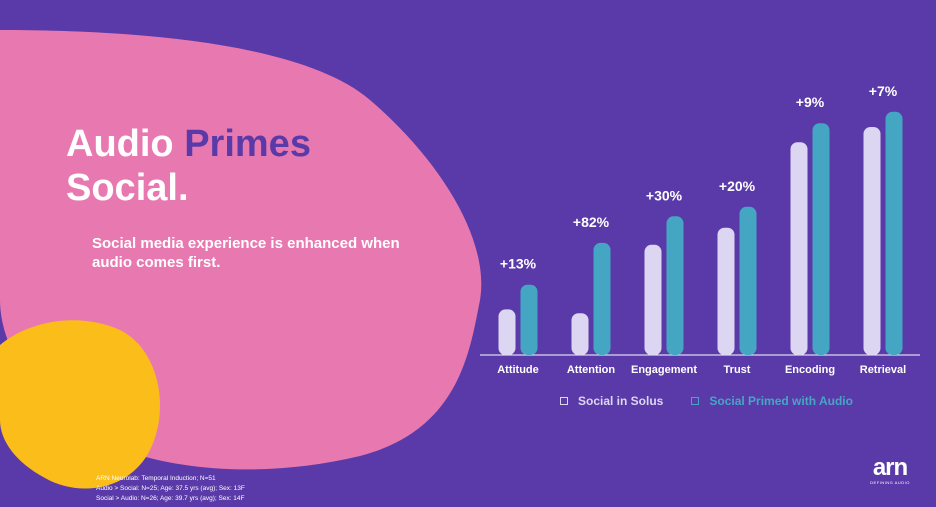 The image size is (936, 507). I want to click on logo-mark: arn, so click(890, 467).